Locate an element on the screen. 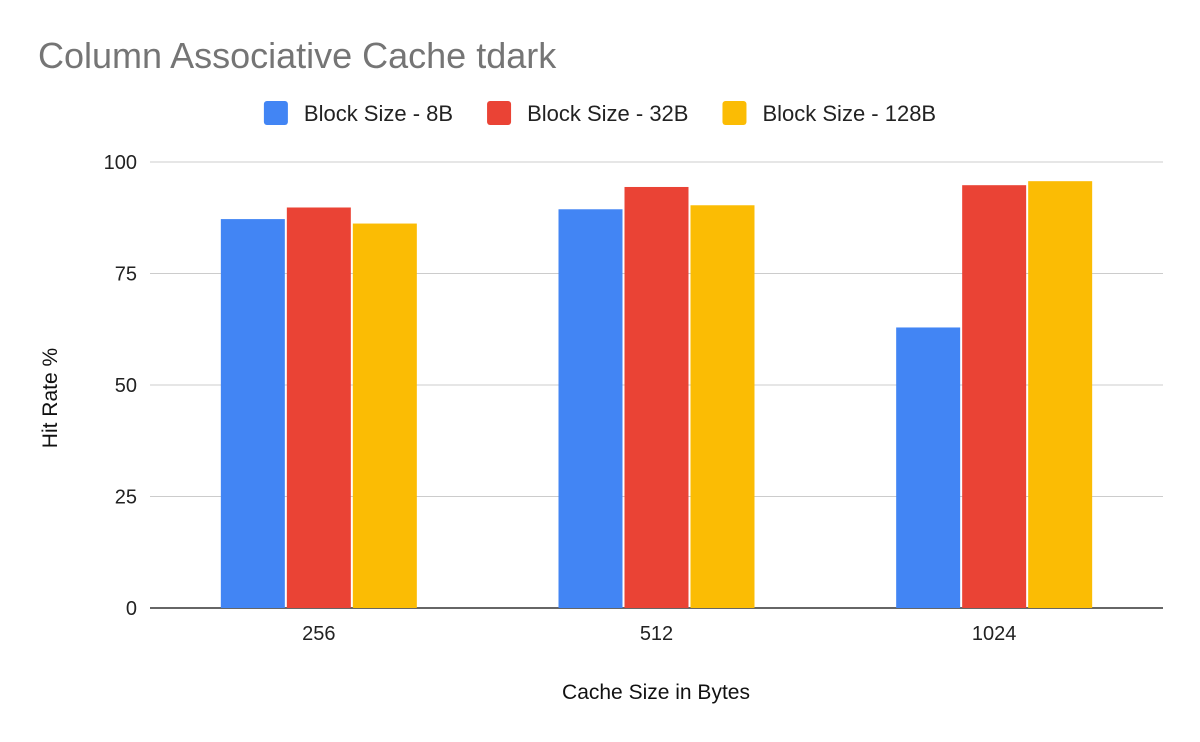 The image size is (1200, 742). legend-label: Block Size - 128B is located at coordinates (849, 113).